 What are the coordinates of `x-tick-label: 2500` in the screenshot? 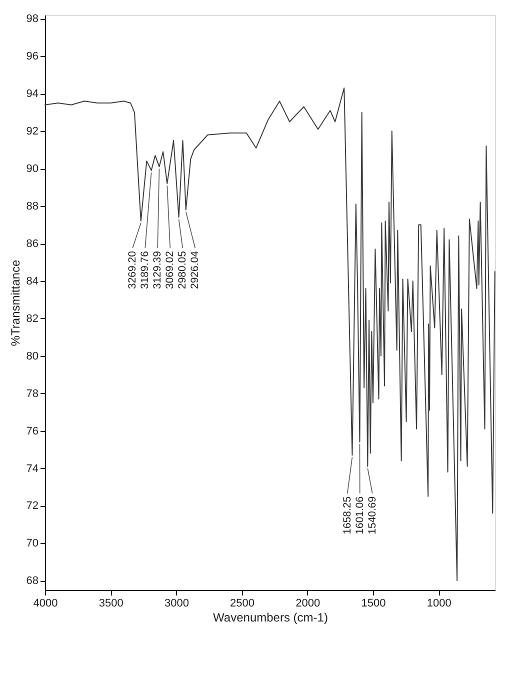 It's located at (242, 604).